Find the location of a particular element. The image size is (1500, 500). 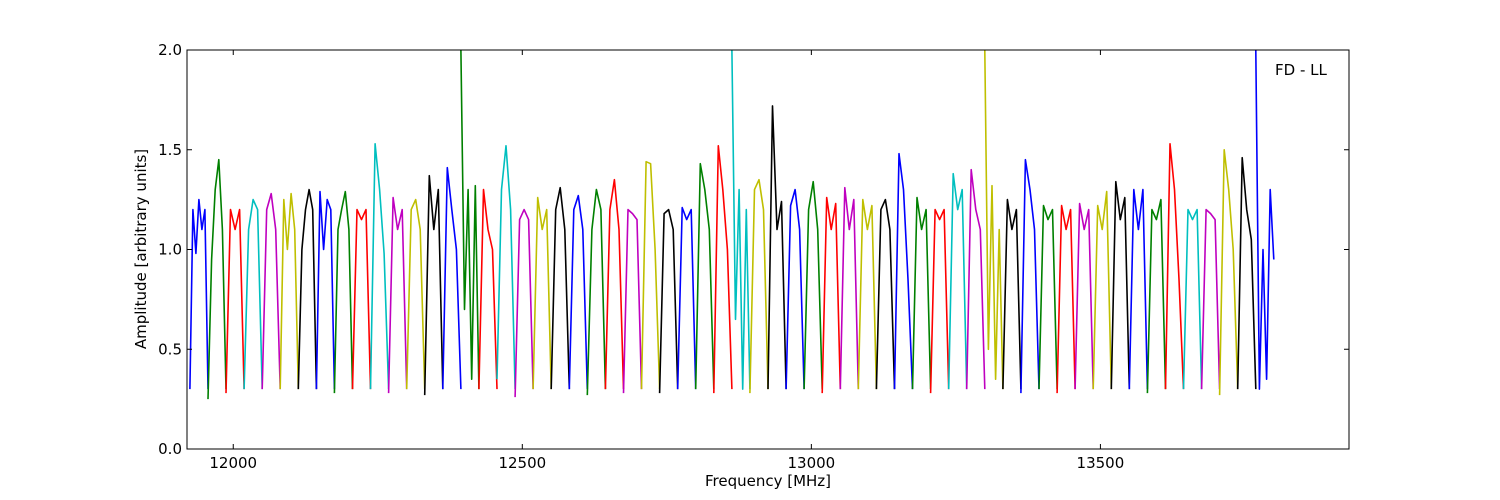

y-tick-label-2: 0.5 is located at coordinates (170, 349).